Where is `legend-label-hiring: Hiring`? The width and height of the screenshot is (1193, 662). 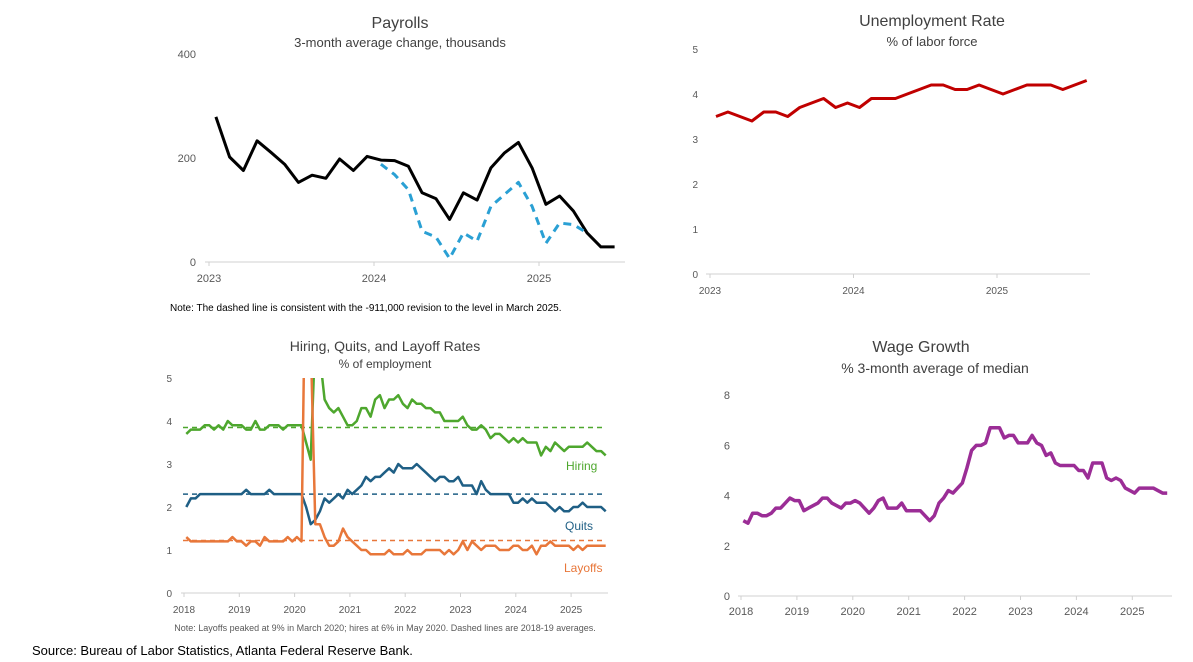 legend-label-hiring: Hiring is located at coordinates (581, 466).